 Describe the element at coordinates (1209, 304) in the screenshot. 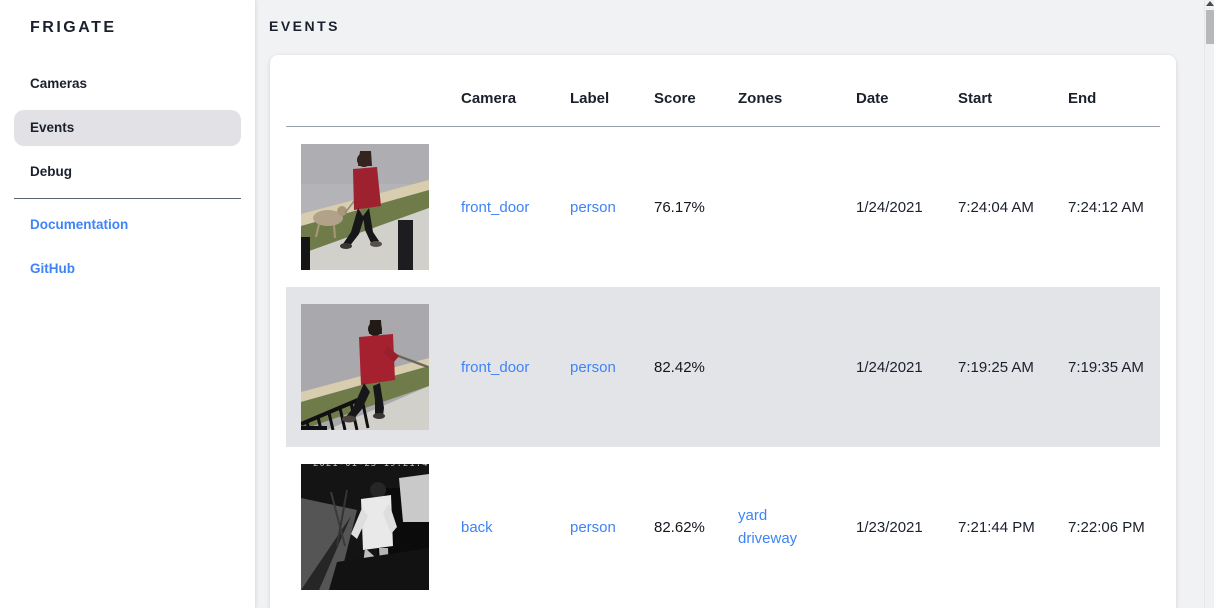

I see `vertical-scrollbar` at that location.